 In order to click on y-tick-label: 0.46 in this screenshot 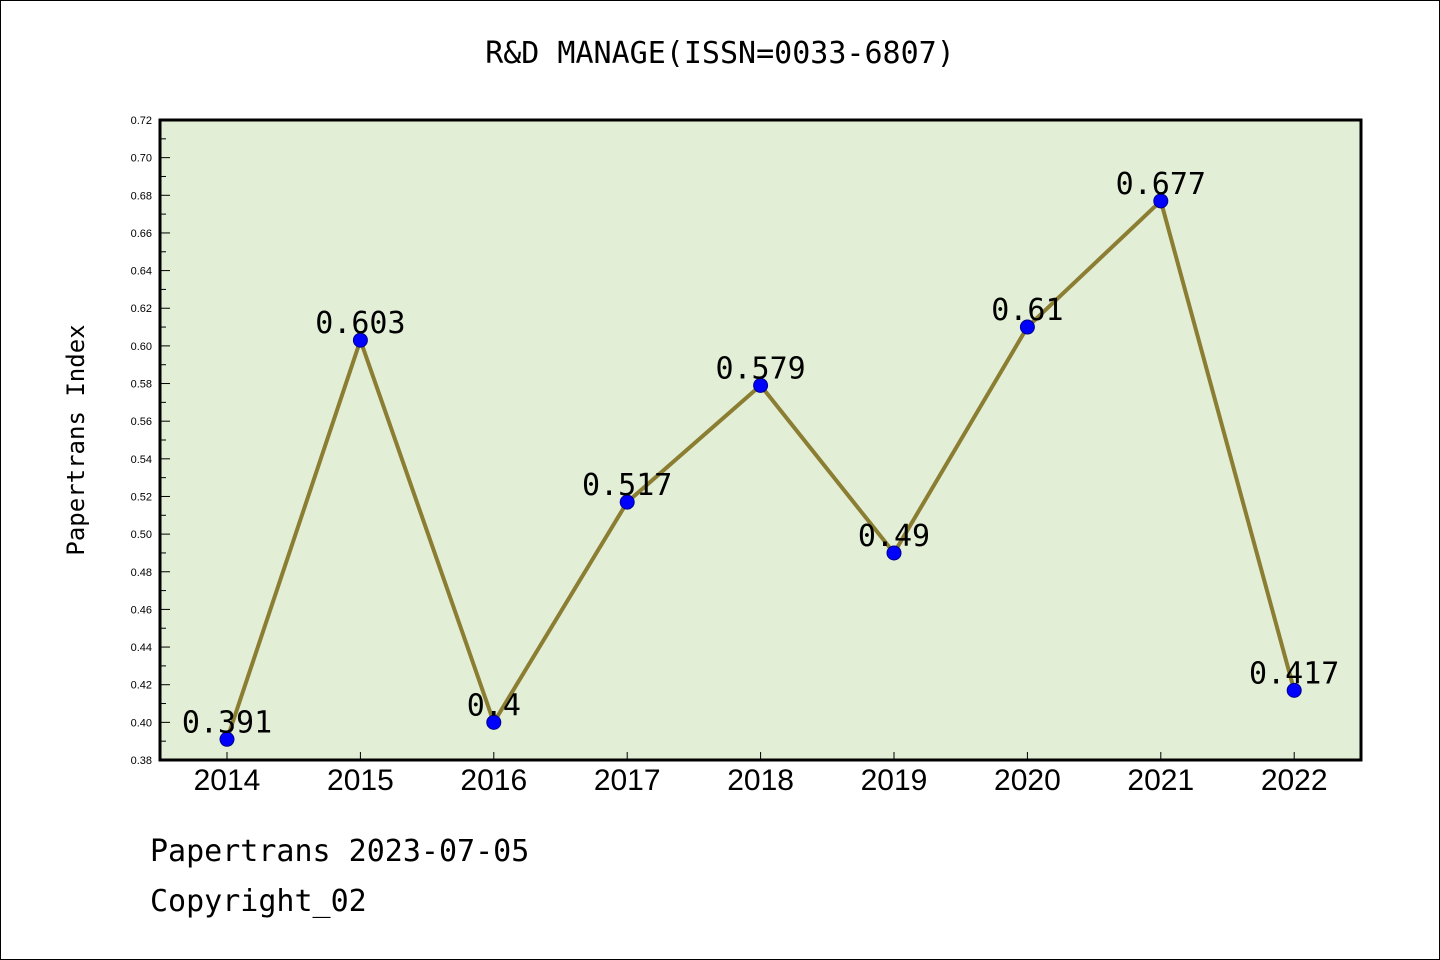, I will do `click(141, 610)`.